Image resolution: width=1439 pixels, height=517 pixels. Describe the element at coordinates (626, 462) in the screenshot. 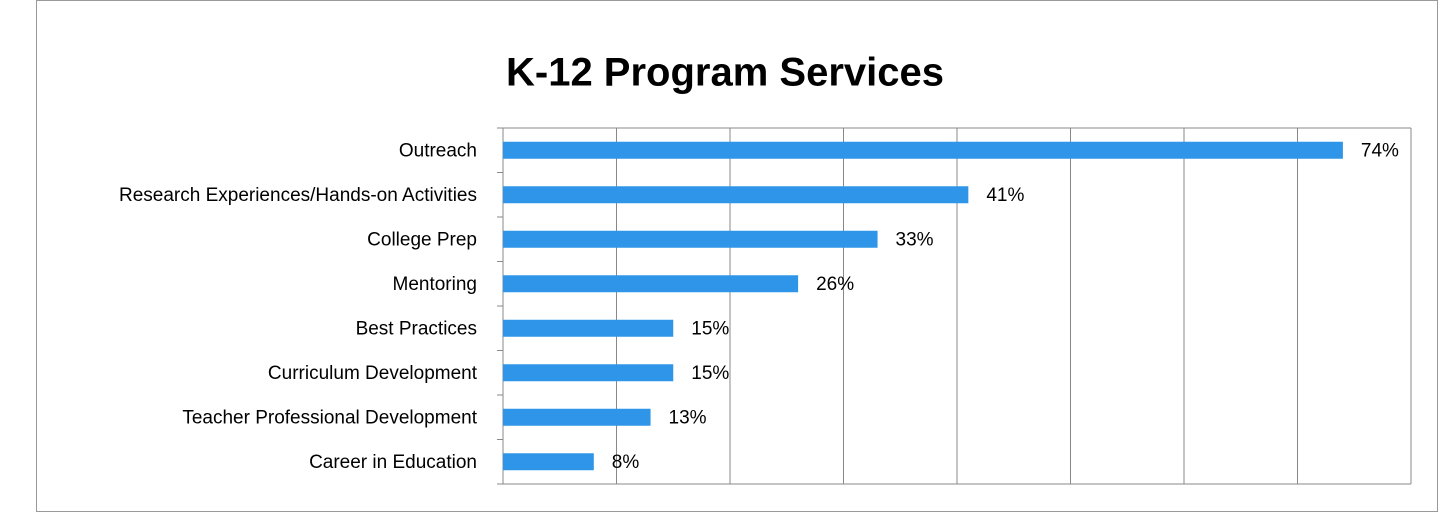

I see `data-label: 8%` at that location.